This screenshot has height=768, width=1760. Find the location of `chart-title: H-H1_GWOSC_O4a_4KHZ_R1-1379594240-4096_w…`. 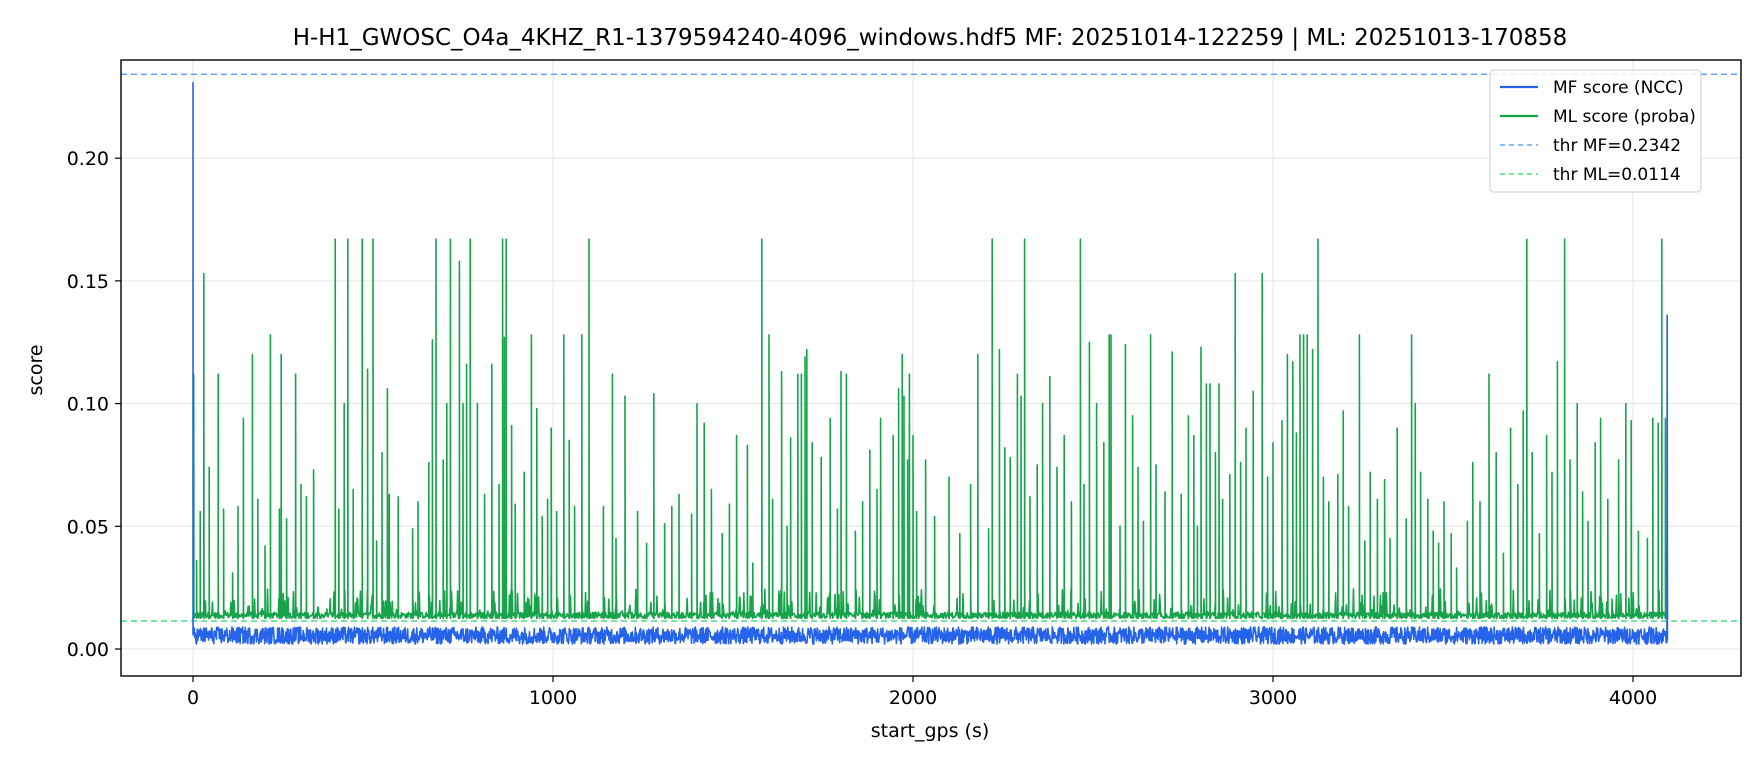

chart-title: H-H1_GWOSC_O4a_4KHZ_R1-1379594240-4096_w… is located at coordinates (930, 38).